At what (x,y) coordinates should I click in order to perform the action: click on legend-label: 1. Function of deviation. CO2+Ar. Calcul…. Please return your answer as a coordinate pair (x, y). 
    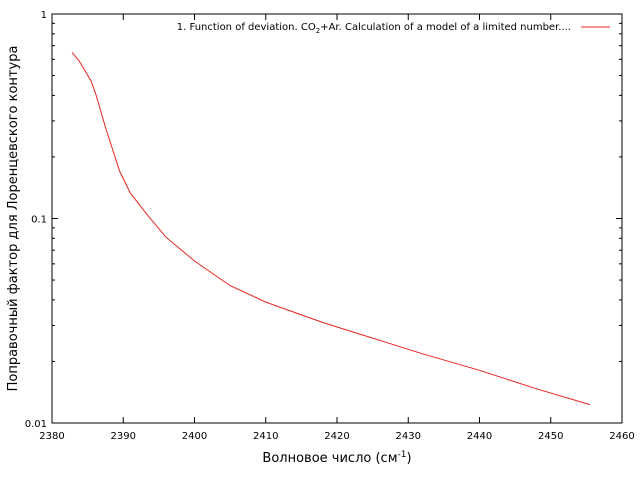
    Looking at the image, I should click on (374, 28).